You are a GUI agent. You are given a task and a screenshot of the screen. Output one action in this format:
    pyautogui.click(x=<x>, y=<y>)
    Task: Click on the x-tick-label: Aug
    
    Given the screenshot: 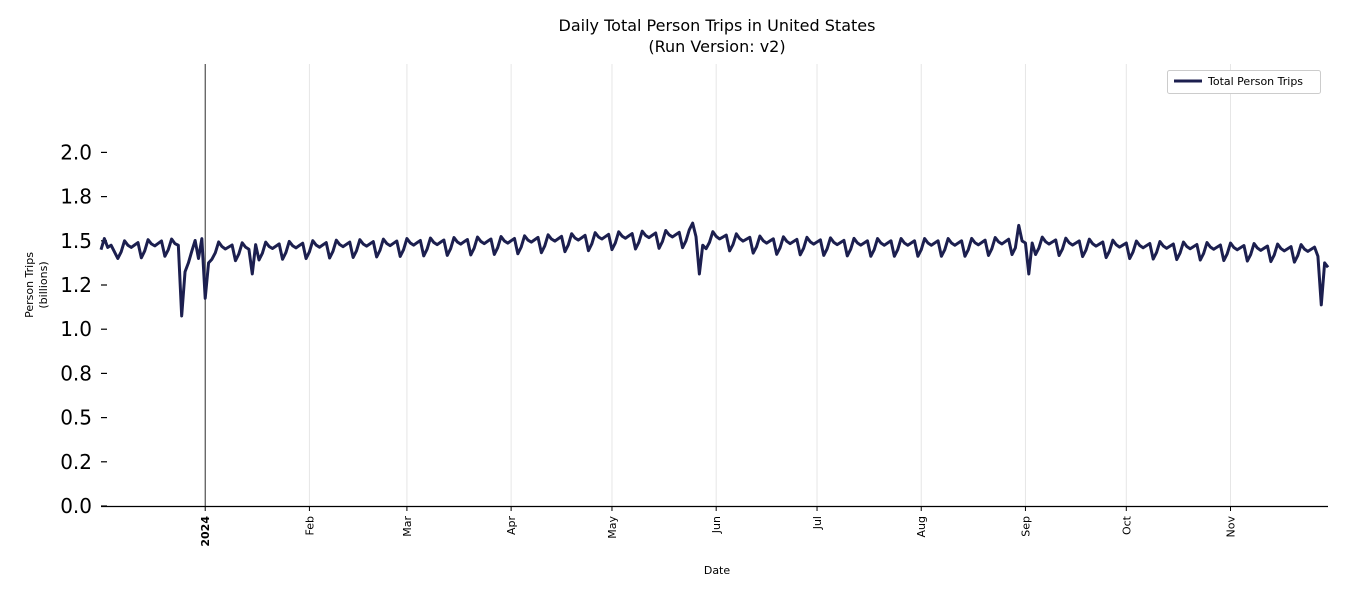 What is the action you would take?
    pyautogui.click(x=921, y=526)
    